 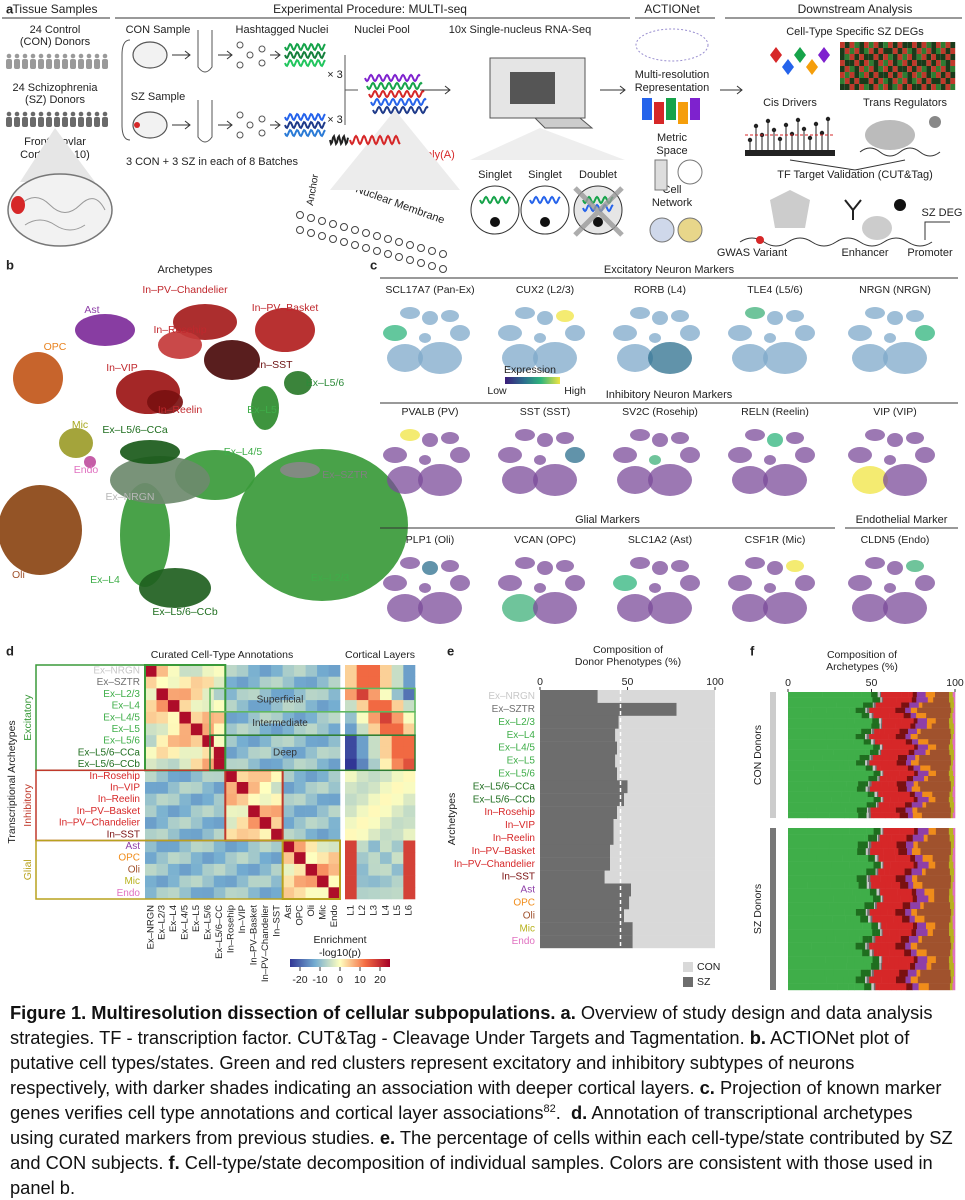 I want to click on group-bar, so click(x=773, y=909).